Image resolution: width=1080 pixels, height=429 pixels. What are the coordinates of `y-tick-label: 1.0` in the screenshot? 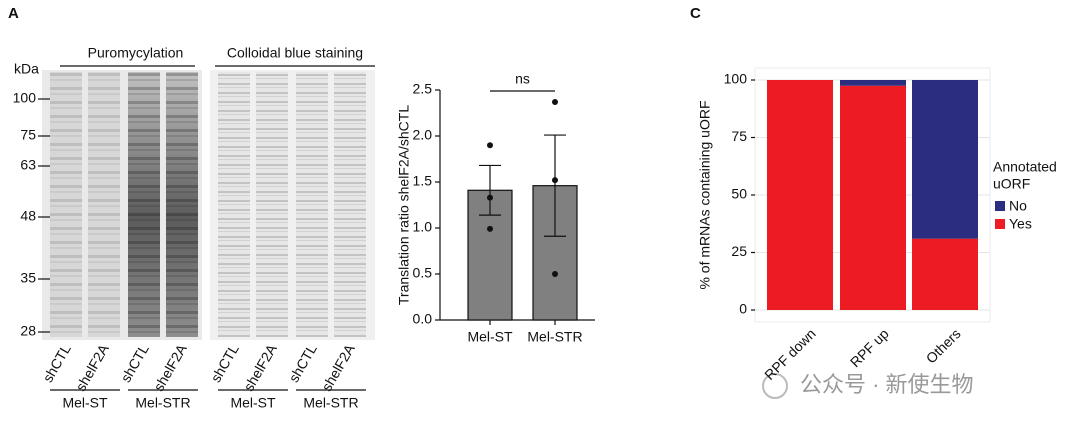 It's located at (423, 227).